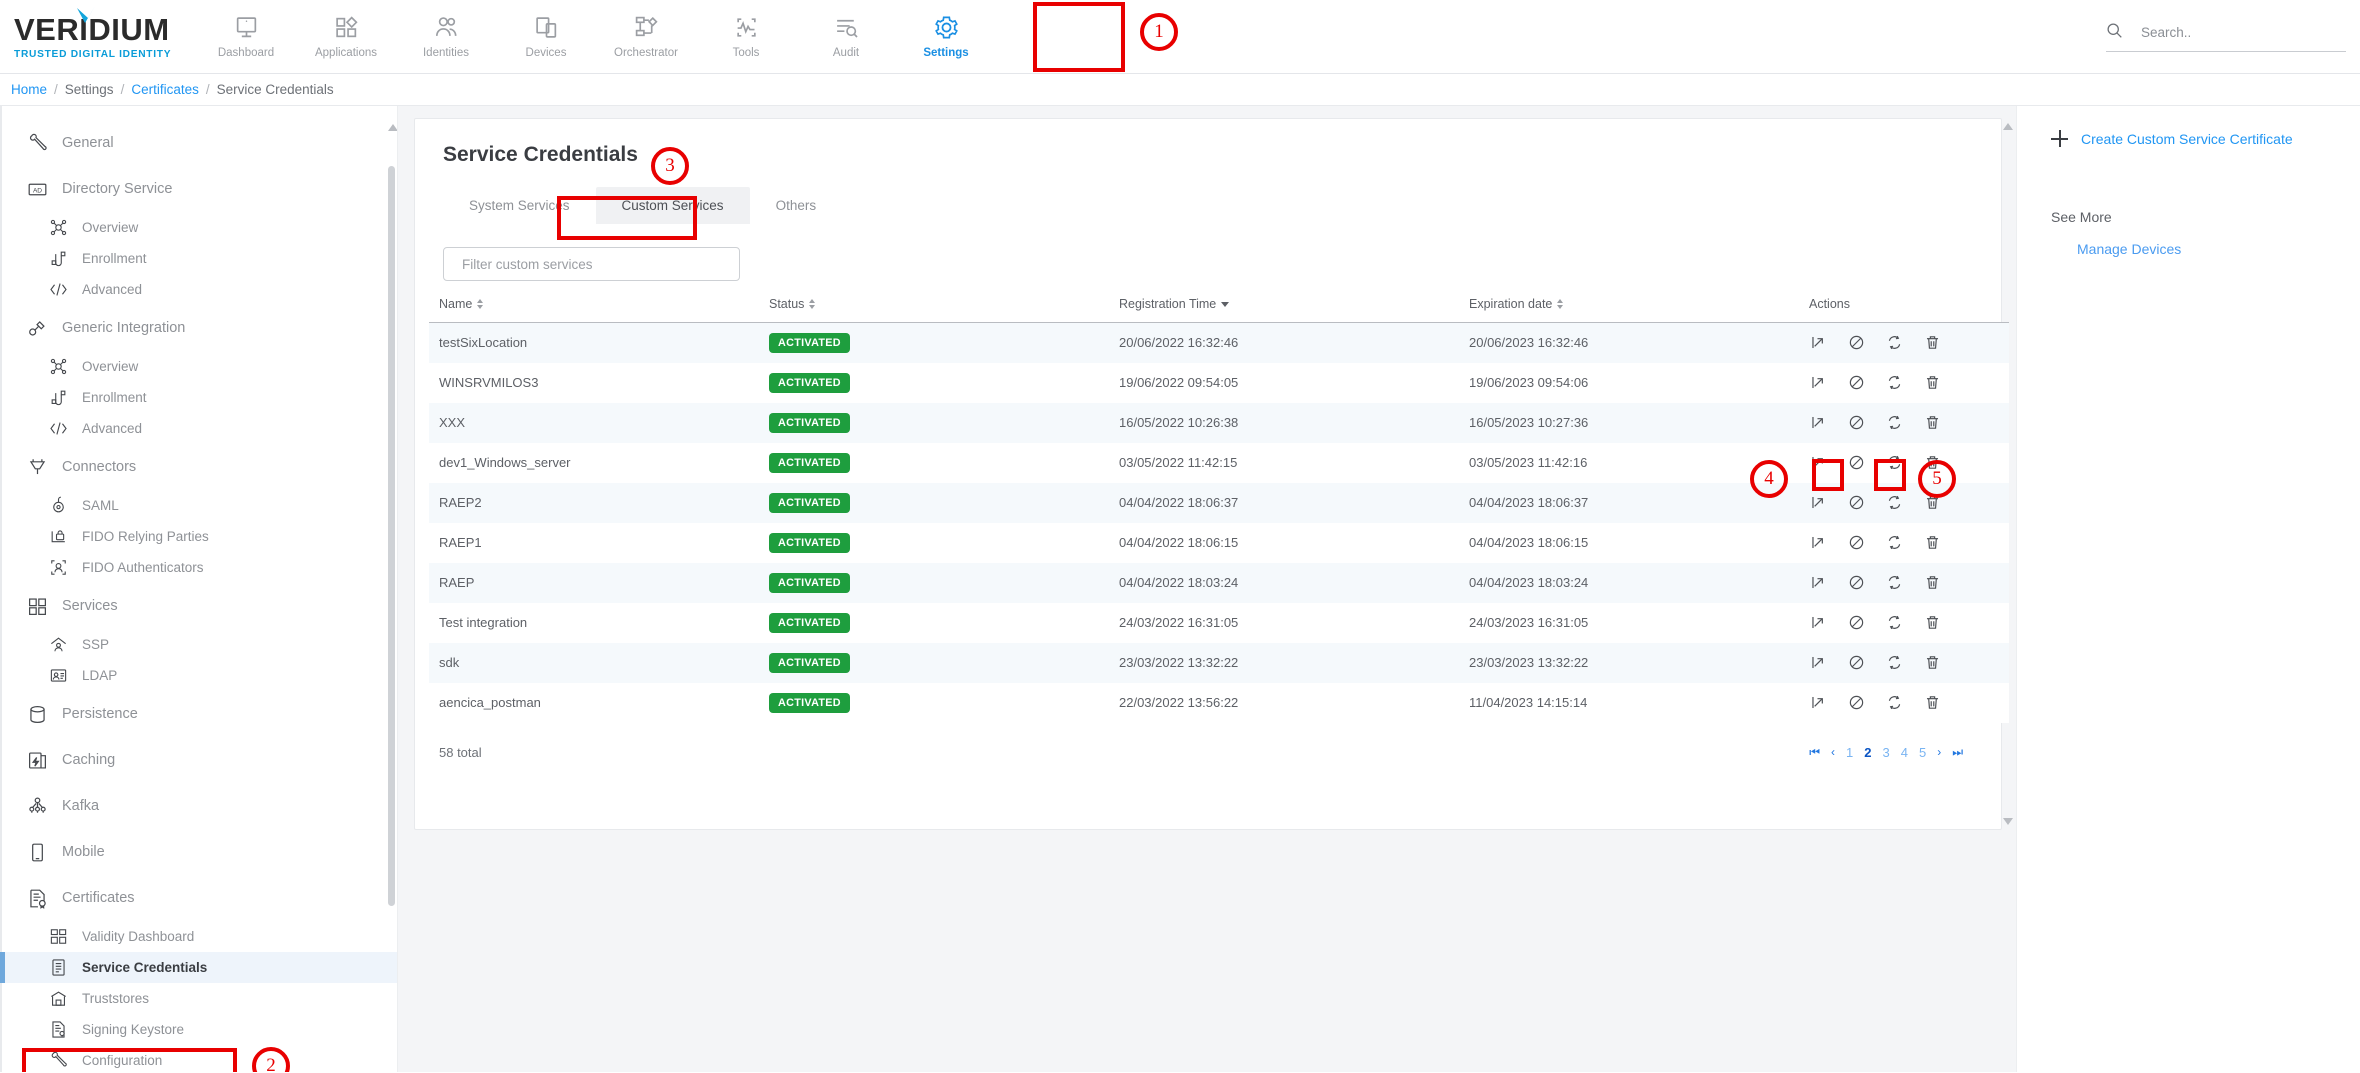 Image resolution: width=2360 pixels, height=1073 pixels. What do you see at coordinates (599, 310) in the screenshot?
I see `col-header-name: Name` at bounding box center [599, 310].